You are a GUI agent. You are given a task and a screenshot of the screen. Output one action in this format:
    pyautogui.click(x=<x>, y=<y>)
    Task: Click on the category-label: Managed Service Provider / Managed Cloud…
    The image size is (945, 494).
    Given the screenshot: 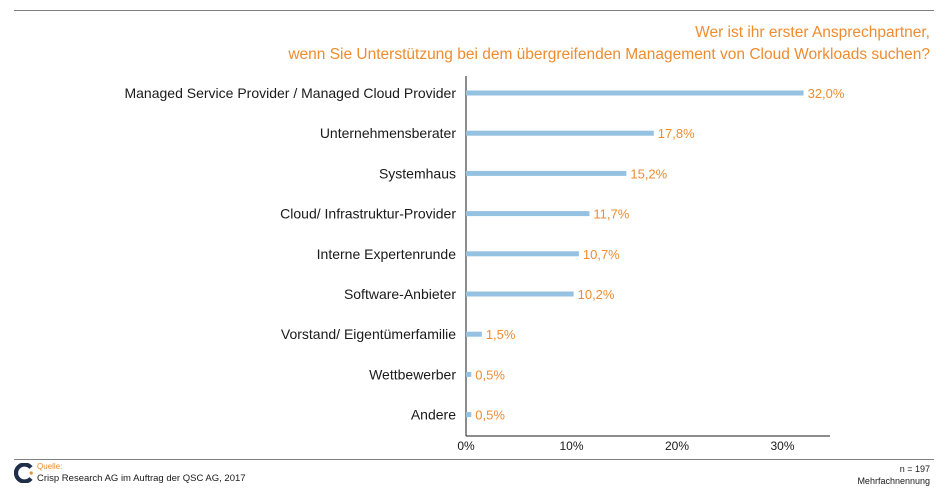 What is the action you would take?
    pyautogui.click(x=290, y=93)
    